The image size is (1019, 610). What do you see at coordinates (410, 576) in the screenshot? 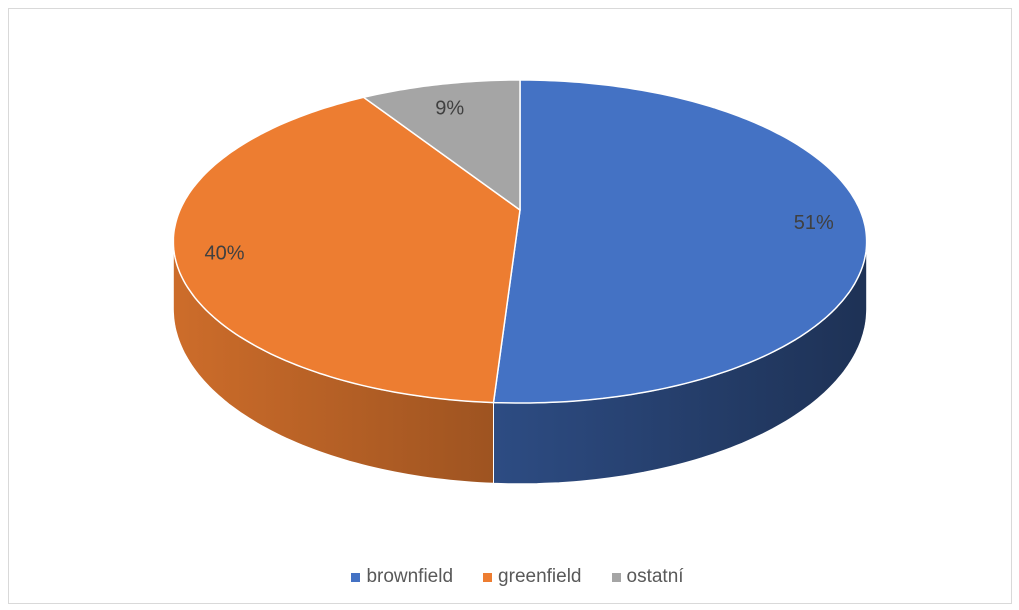
I see `legend-label-brownfield: brownfield` at bounding box center [410, 576].